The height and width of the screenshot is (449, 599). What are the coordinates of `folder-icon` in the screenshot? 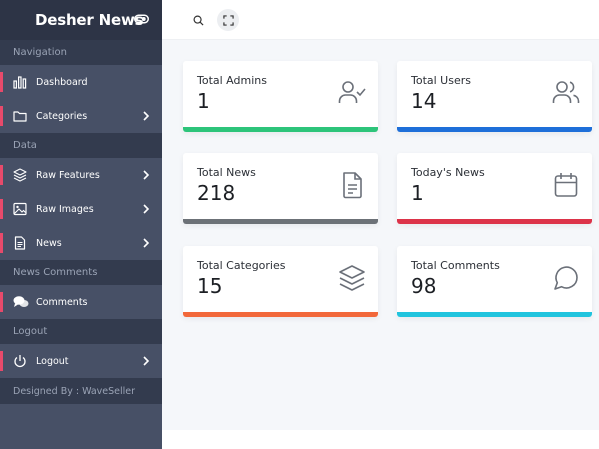 It's located at (20, 116).